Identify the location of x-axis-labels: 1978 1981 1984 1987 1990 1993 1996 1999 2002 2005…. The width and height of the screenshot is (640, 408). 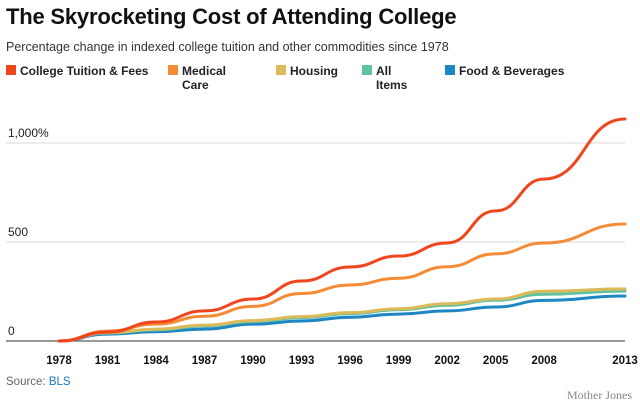
(342, 361).